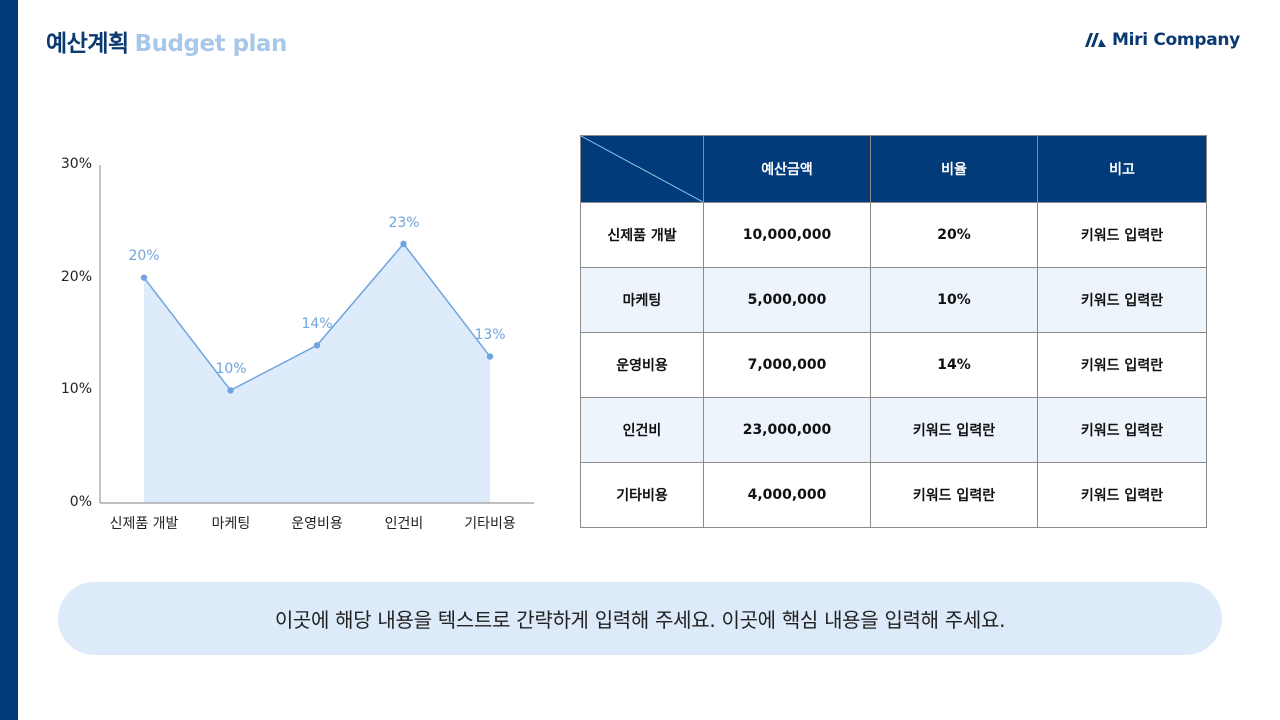 This screenshot has width=1280, height=720. What do you see at coordinates (954, 365) in the screenshot?
I see `ratio-cell: 14%` at bounding box center [954, 365].